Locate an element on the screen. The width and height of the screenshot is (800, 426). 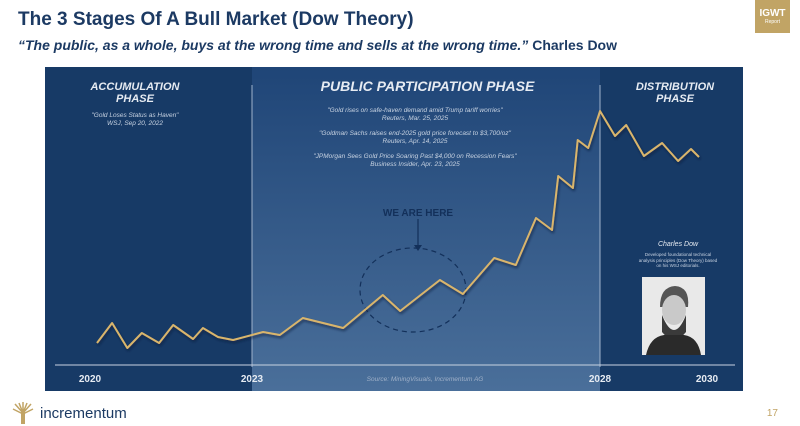
badge-title: IGWT is located at coordinates (772, 13).